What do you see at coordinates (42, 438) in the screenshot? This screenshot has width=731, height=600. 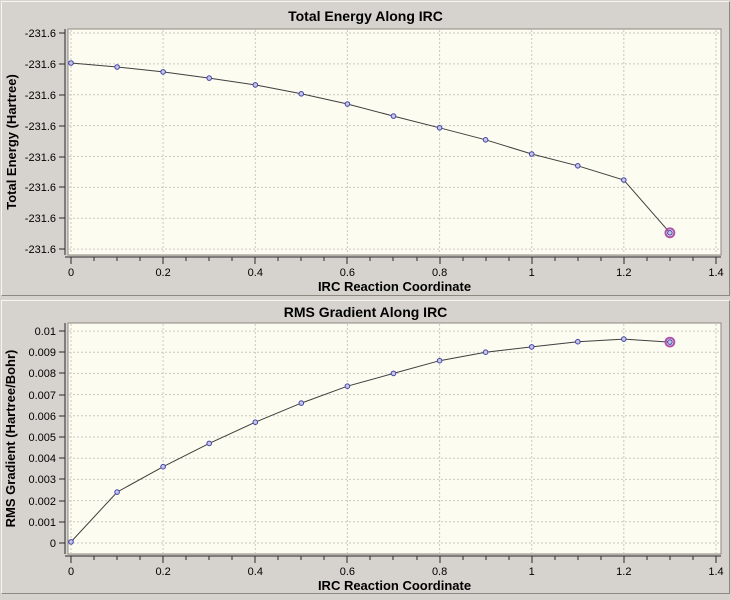 I see `y-tick-label: 0.005` at bounding box center [42, 438].